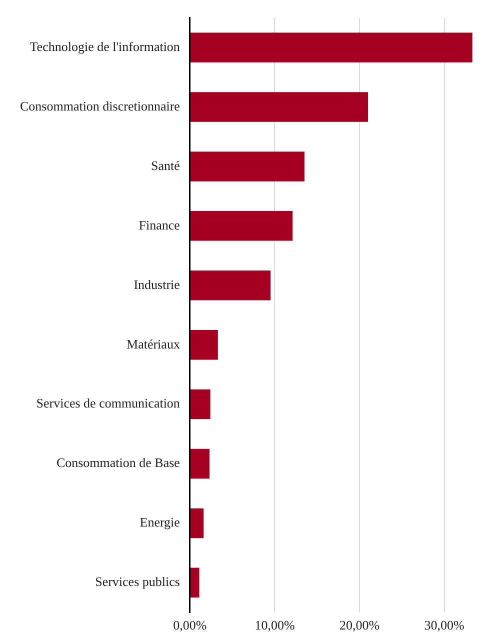 The image size is (482, 642). Describe the element at coordinates (190, 625) in the screenshot. I see `x-tick-label: 0,00%` at that location.